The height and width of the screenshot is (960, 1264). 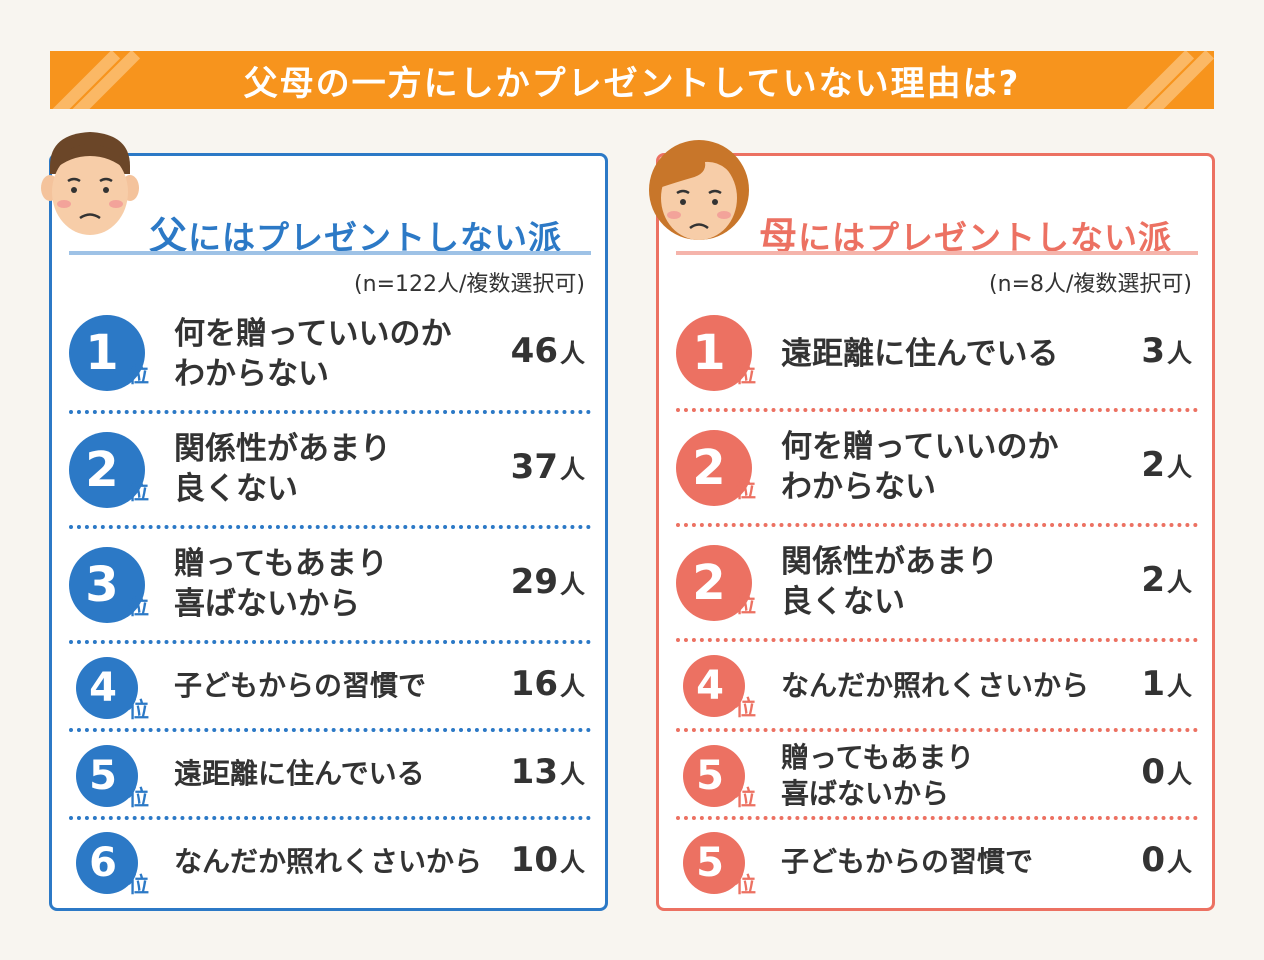 I want to click on panel-heading: 母にはプレゼントしない派, so click(x=965, y=232).